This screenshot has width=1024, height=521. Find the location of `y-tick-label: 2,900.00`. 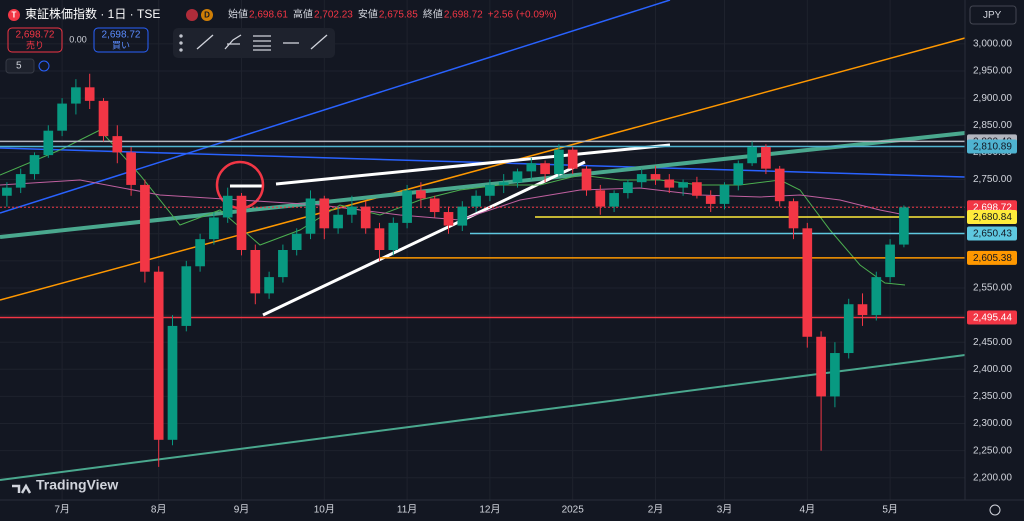

y-tick-label: 2,900.00 is located at coordinates (992, 98).